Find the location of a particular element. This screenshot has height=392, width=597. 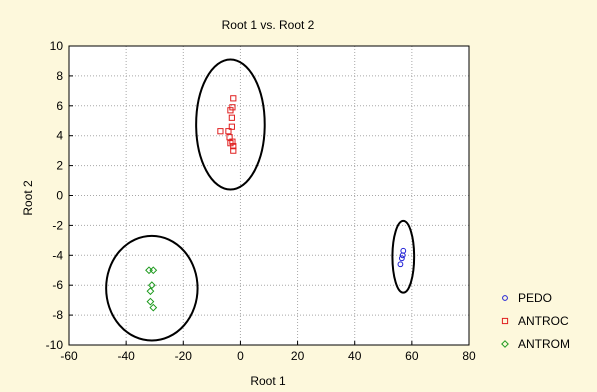

legend-item-antroc: ANTROC is located at coordinates (535, 321).